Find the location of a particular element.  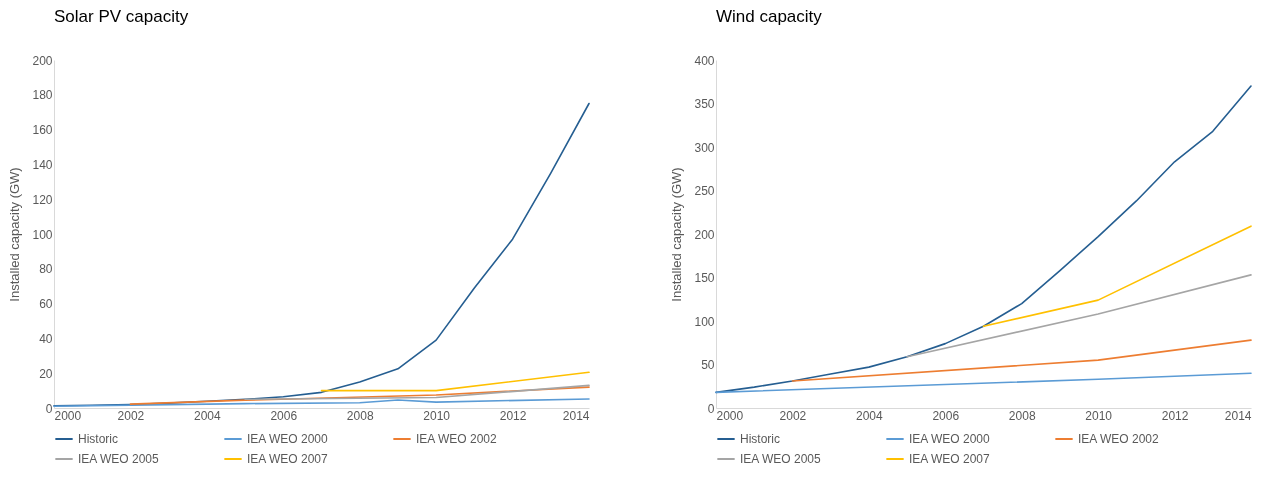

chart-title: Solar PV capacity is located at coordinates (121, 16).